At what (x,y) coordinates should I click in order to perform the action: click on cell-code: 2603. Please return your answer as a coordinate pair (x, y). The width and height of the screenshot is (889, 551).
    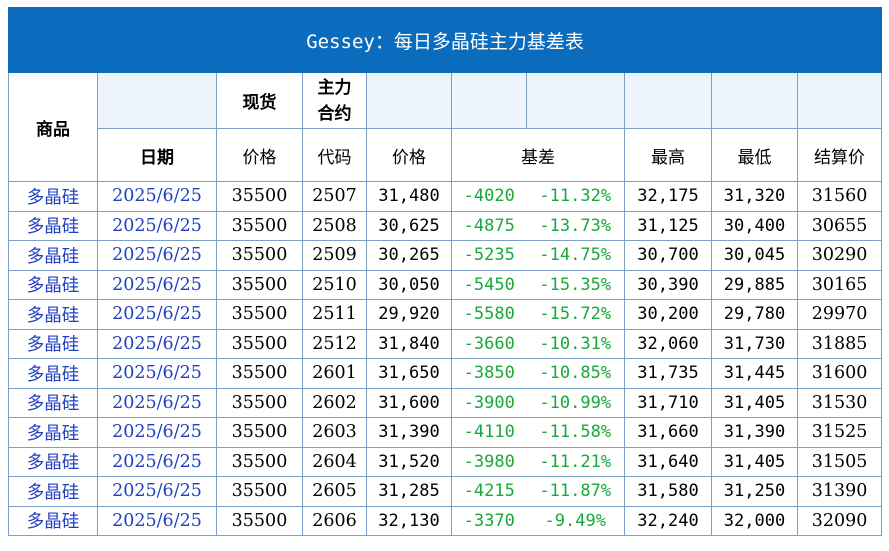
    Looking at the image, I should click on (334, 432).